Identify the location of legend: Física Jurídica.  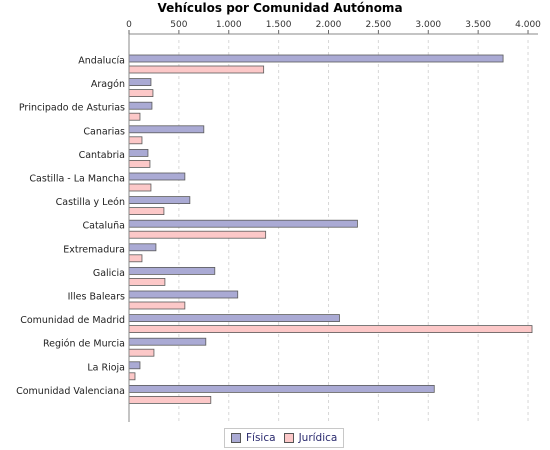
(284, 438).